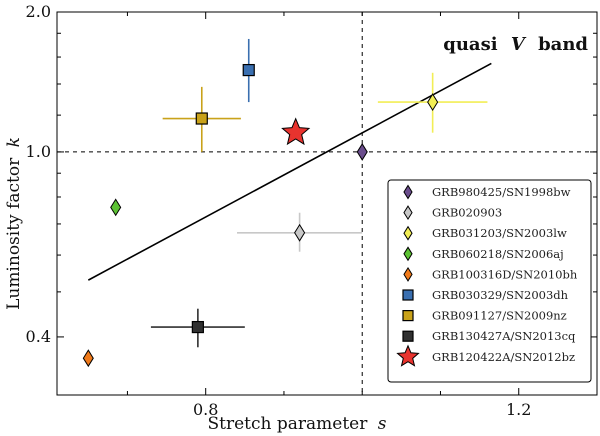 The image size is (600, 436). I want to click on y-tick-label: 2.0, so click(38, 11).